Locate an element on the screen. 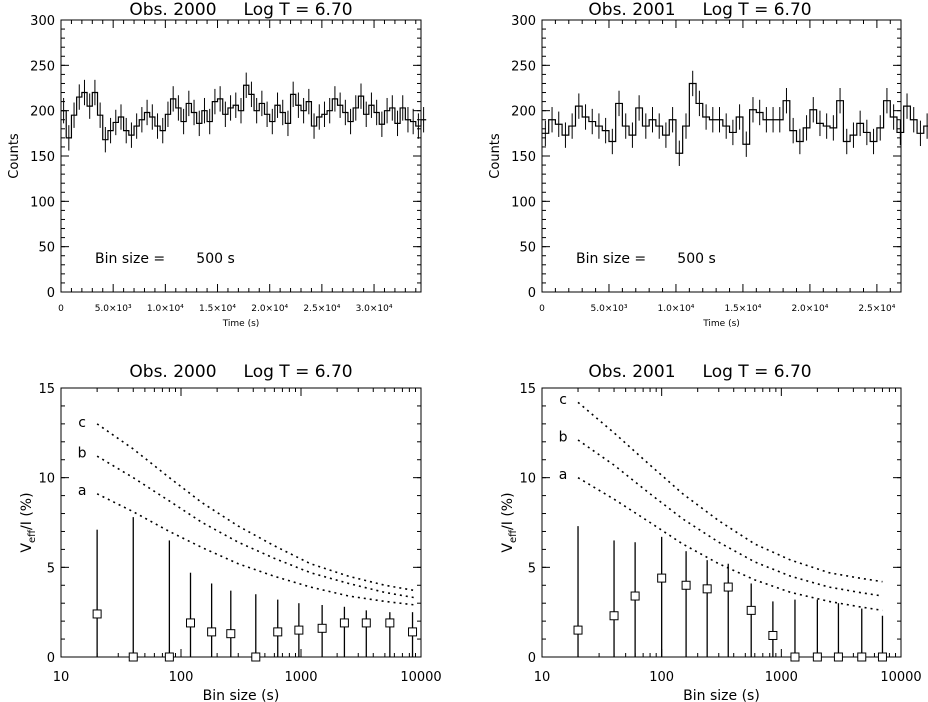 This screenshot has width=928, height=702. curve-label-c: c is located at coordinates (82, 423).